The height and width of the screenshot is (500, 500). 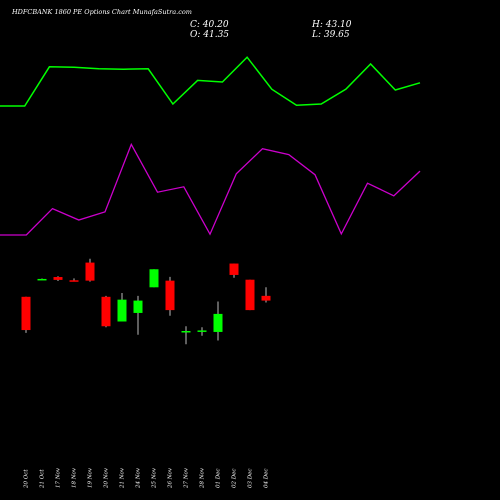 I want to click on x-tick-label: 25 Nov, so click(x=155, y=478).